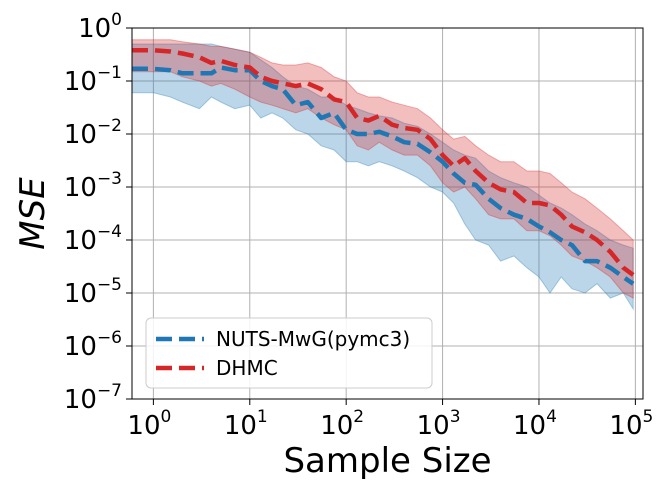 The height and width of the screenshot is (498, 664). I want to click on y-tick-label: 10⁻⁴, so click(93, 239).